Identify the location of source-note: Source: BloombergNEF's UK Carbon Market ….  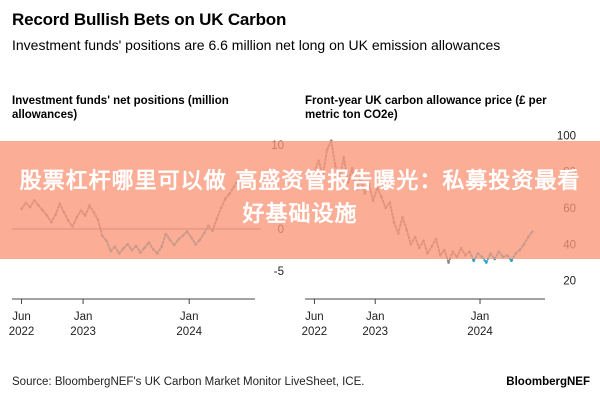
(188, 382).